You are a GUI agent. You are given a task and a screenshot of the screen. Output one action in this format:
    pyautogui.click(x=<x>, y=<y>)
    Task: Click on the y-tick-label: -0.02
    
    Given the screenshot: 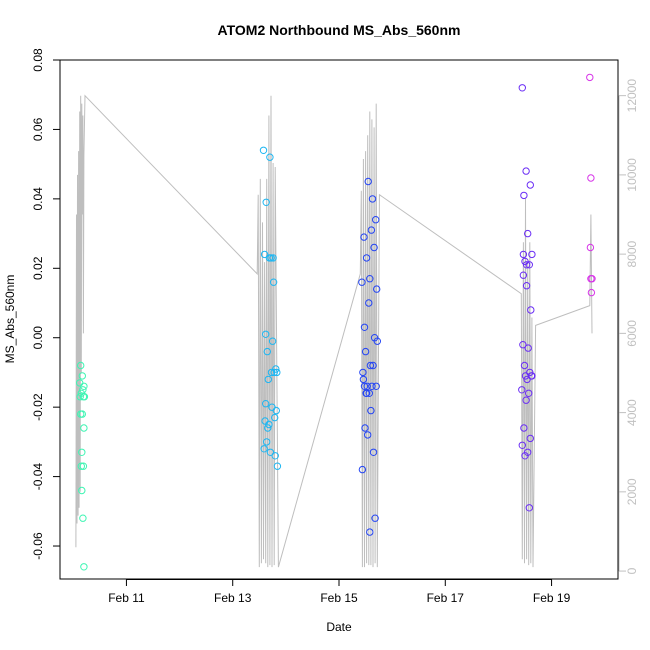 What is the action you would take?
    pyautogui.click(x=38, y=407)
    